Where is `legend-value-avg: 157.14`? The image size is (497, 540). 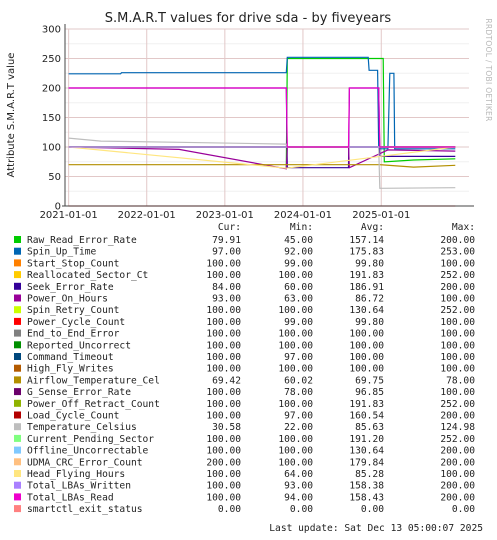 legend-value-avg: 157.14 is located at coordinates (366, 240).